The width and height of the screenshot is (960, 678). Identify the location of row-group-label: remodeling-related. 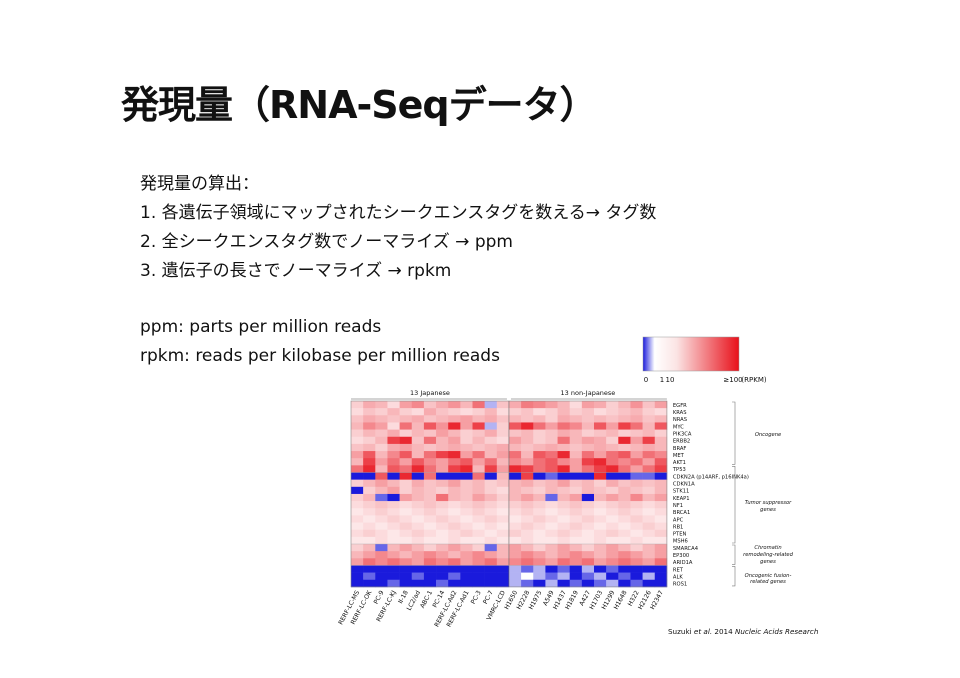
(768, 555).